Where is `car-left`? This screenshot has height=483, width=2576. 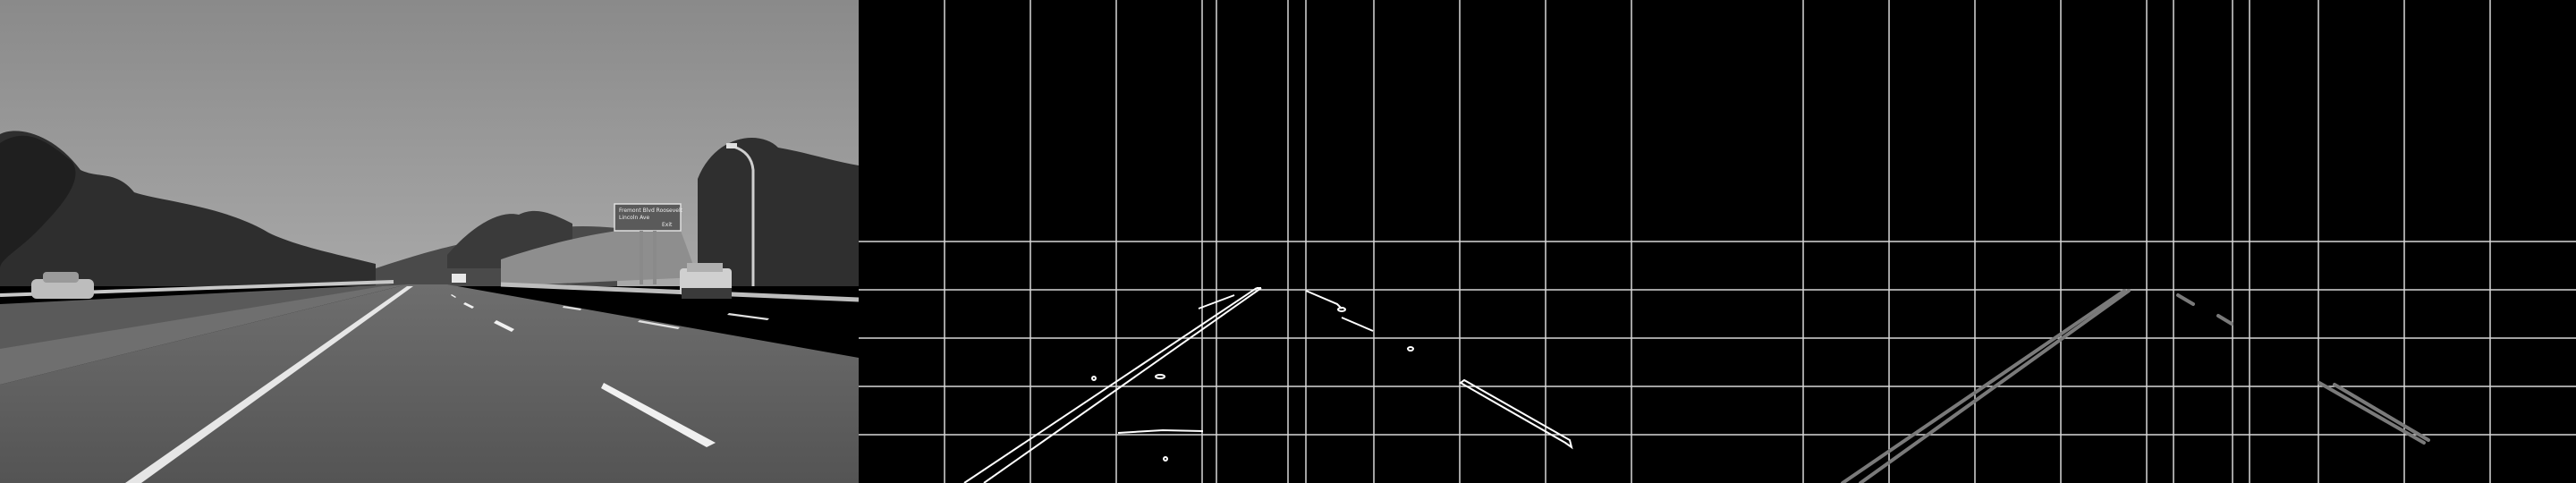
car-left is located at coordinates (62, 285).